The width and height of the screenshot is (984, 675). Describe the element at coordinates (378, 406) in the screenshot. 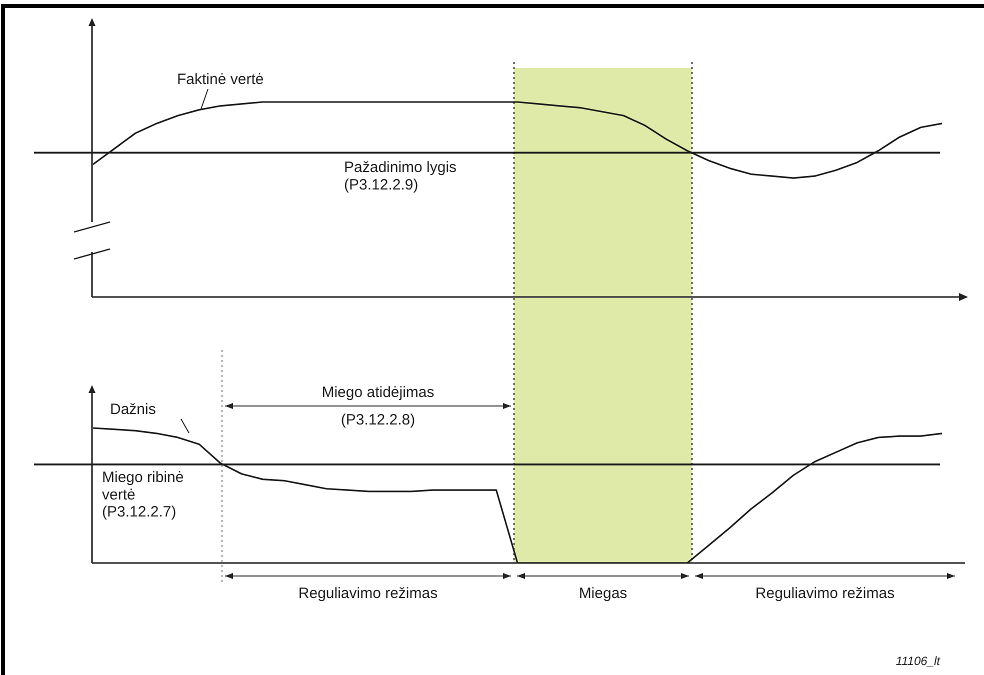

I see `annotation: Miego atidėjimas (P3.12.2.8)` at that location.